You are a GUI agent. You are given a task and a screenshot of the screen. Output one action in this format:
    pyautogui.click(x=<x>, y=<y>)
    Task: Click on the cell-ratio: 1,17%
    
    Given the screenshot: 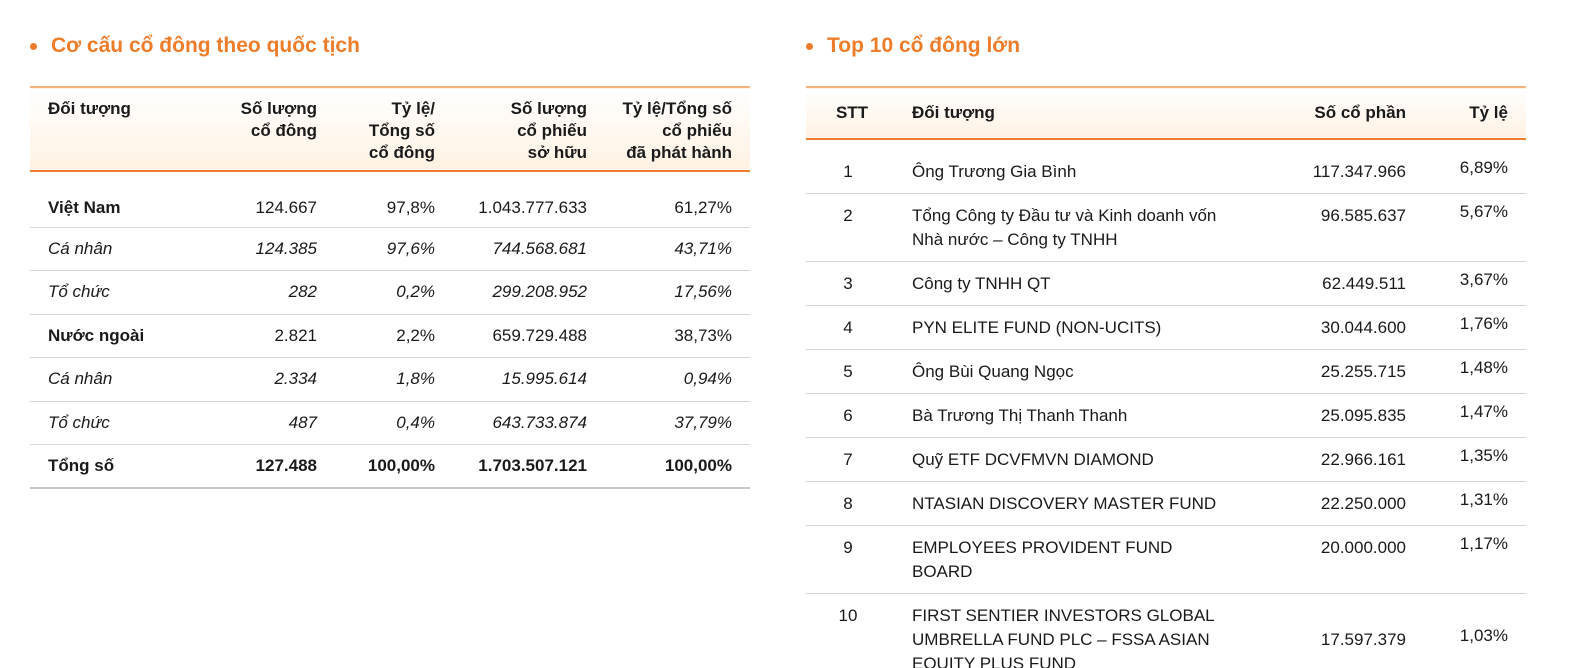 What is the action you would take?
    pyautogui.click(x=1471, y=560)
    